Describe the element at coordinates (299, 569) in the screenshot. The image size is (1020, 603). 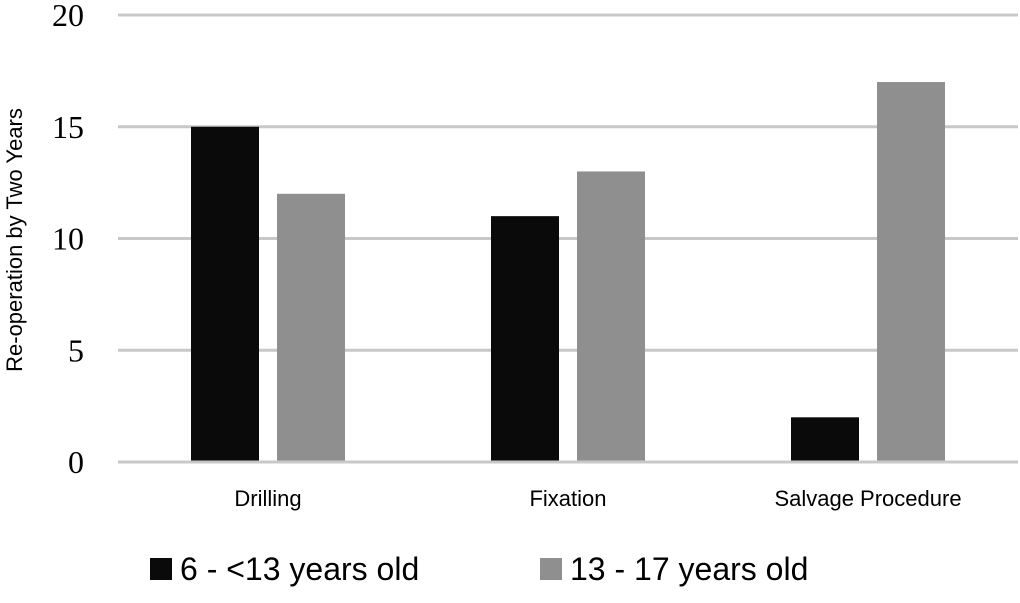
I see `legend-label: 6 - <13 years old` at that location.